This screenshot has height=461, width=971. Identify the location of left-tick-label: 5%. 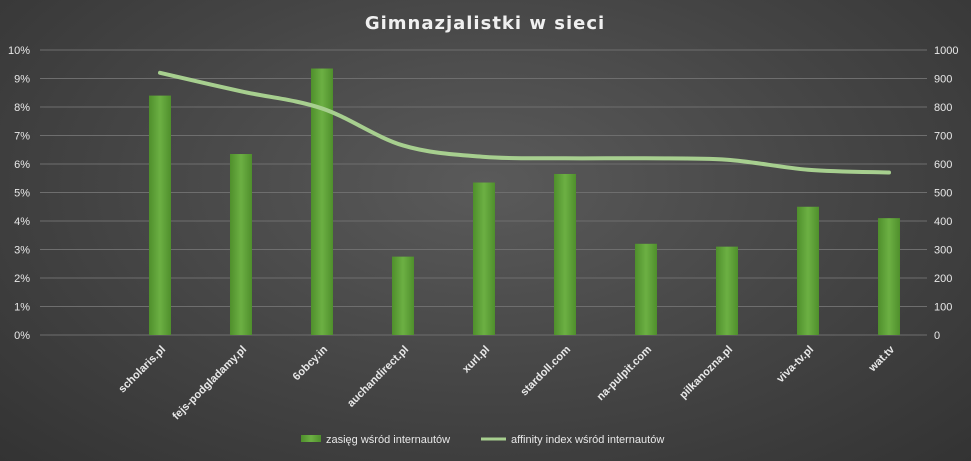
(22, 194).